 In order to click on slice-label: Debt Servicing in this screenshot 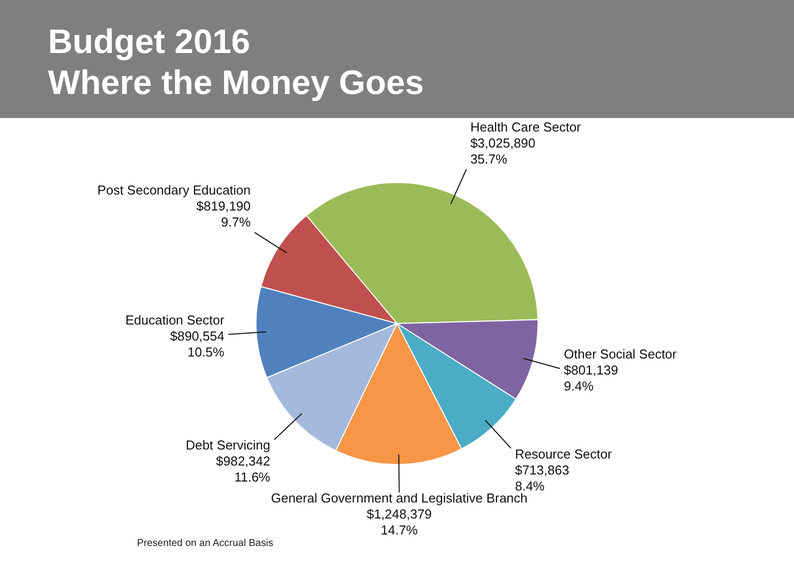, I will do `click(228, 445)`.